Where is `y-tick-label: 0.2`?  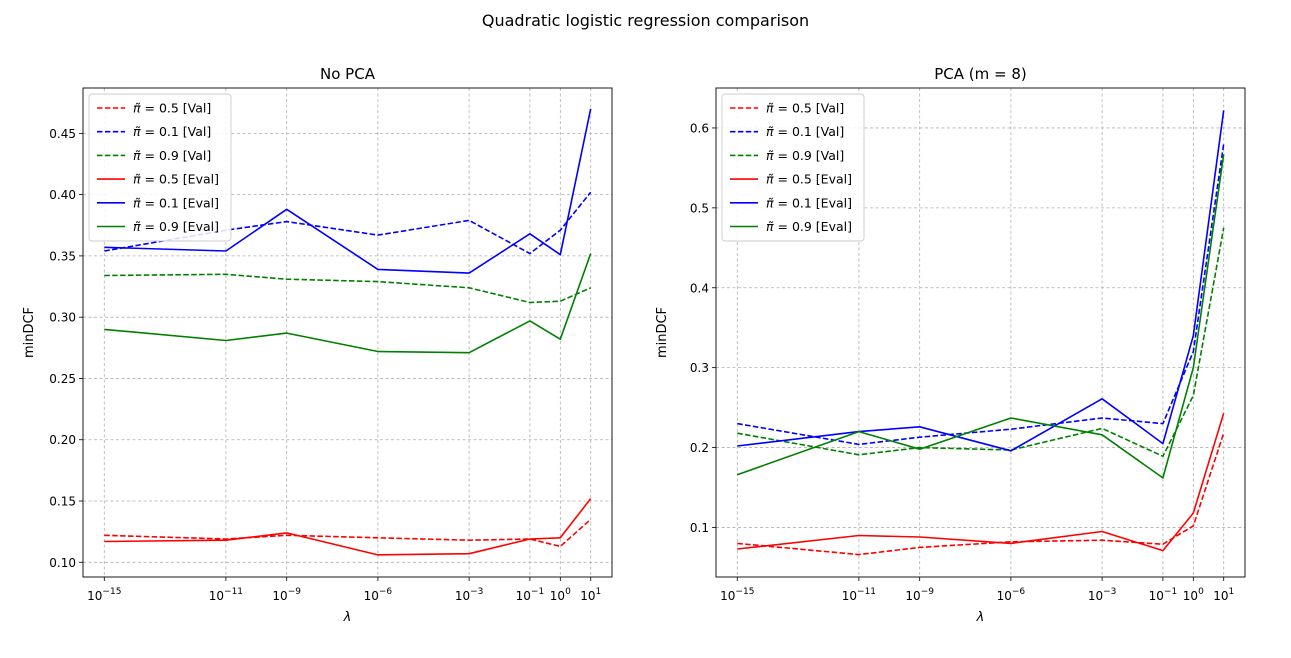
y-tick-label: 0.2 is located at coordinates (699, 448).